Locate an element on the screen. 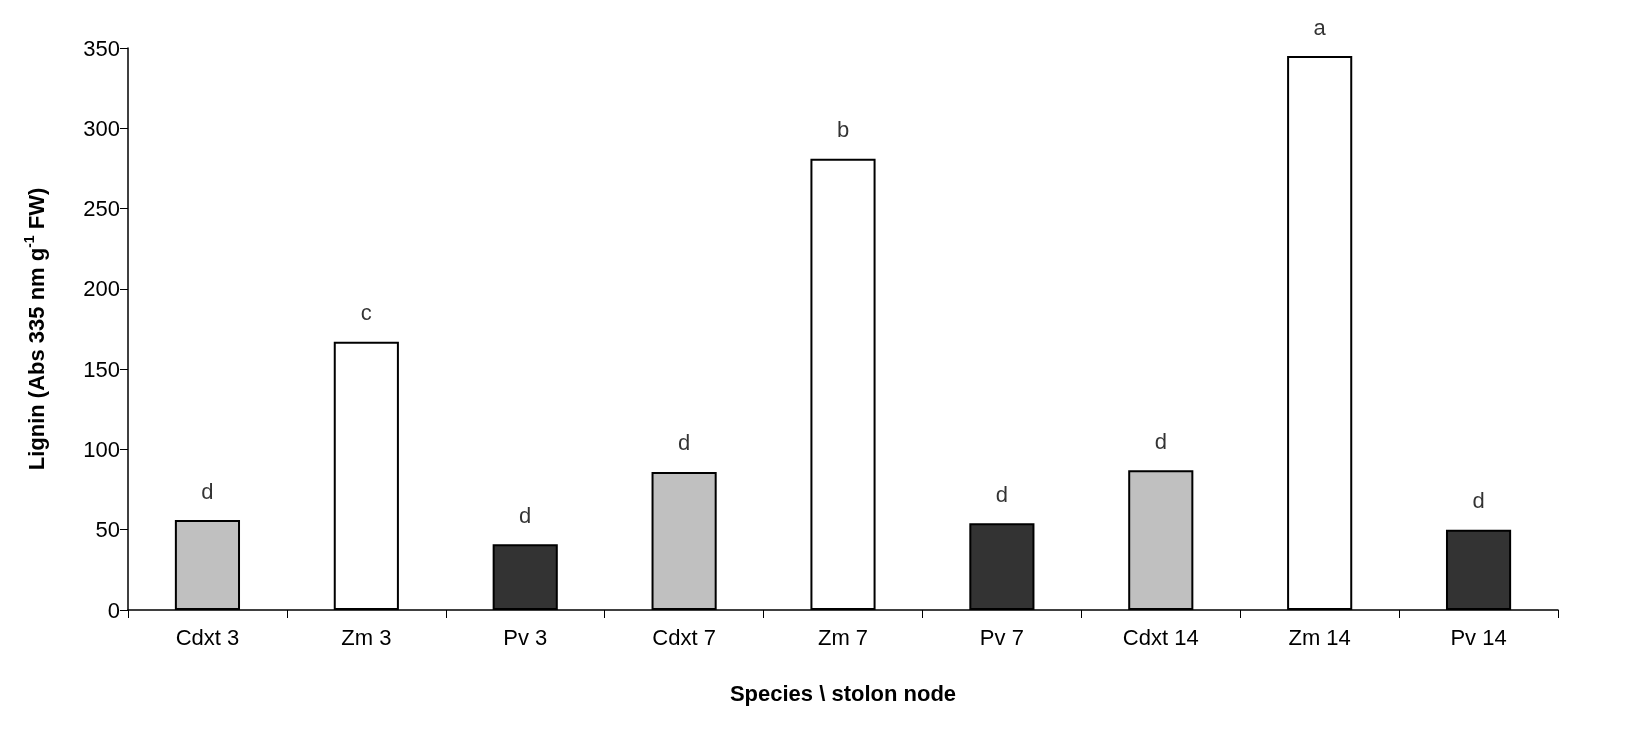  y-tick-label: 350 is located at coordinates (101, 48).